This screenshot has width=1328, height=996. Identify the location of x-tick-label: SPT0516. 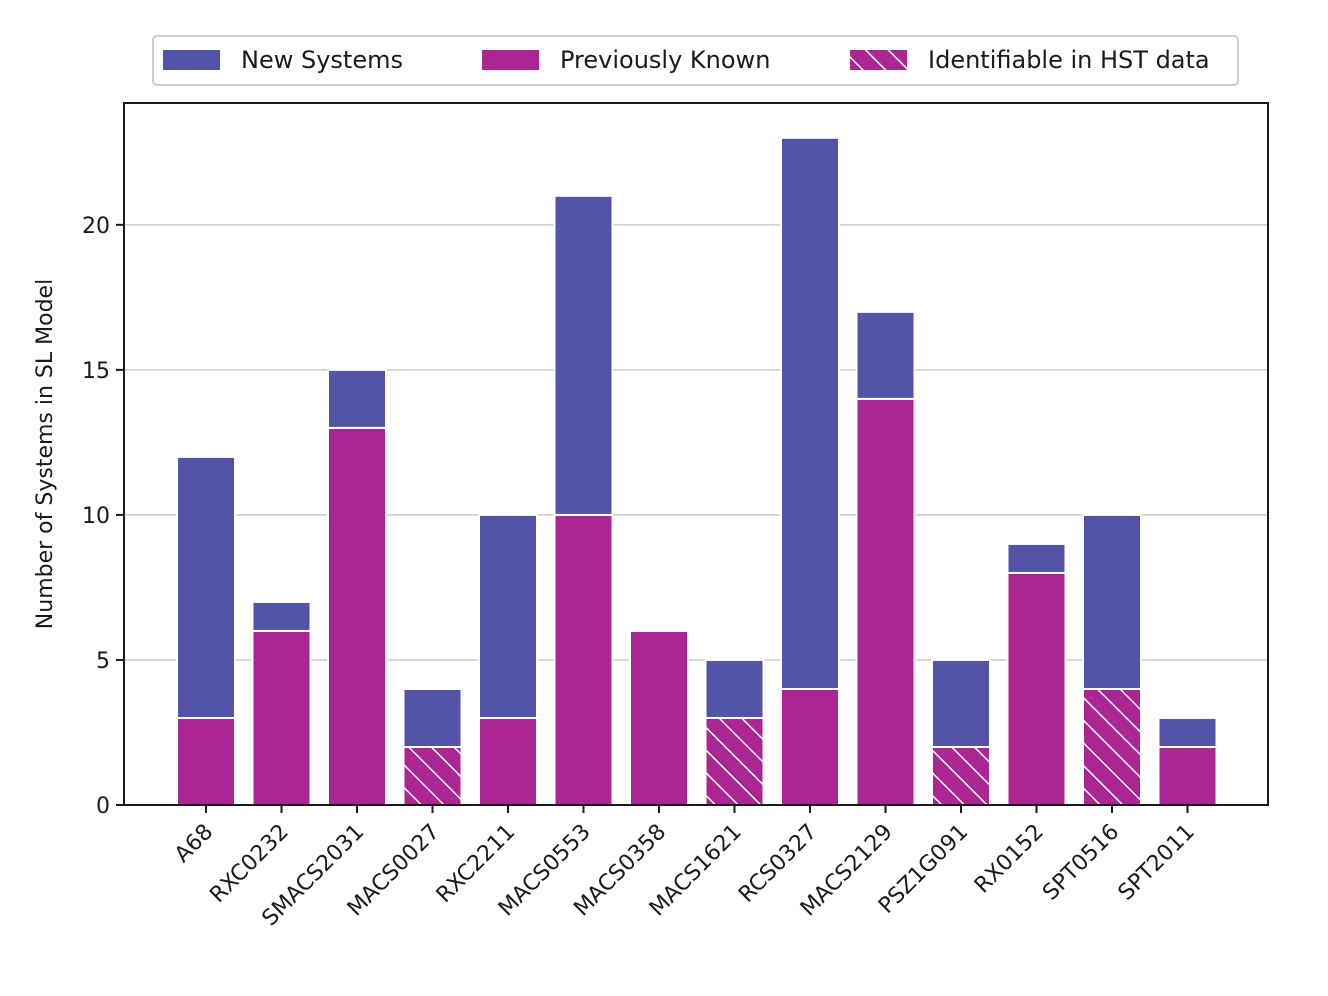
(1081, 863).